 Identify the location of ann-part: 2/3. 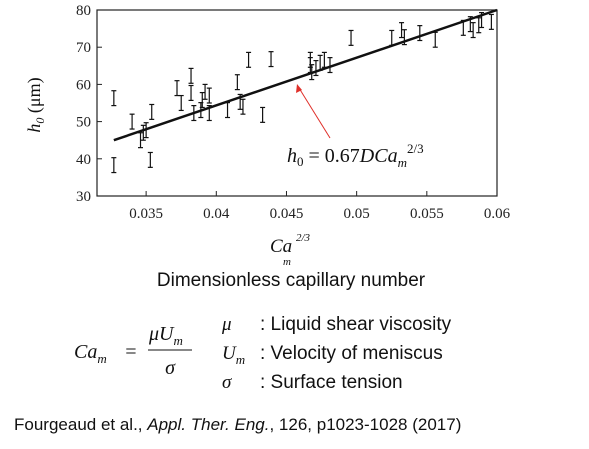
(415, 148).